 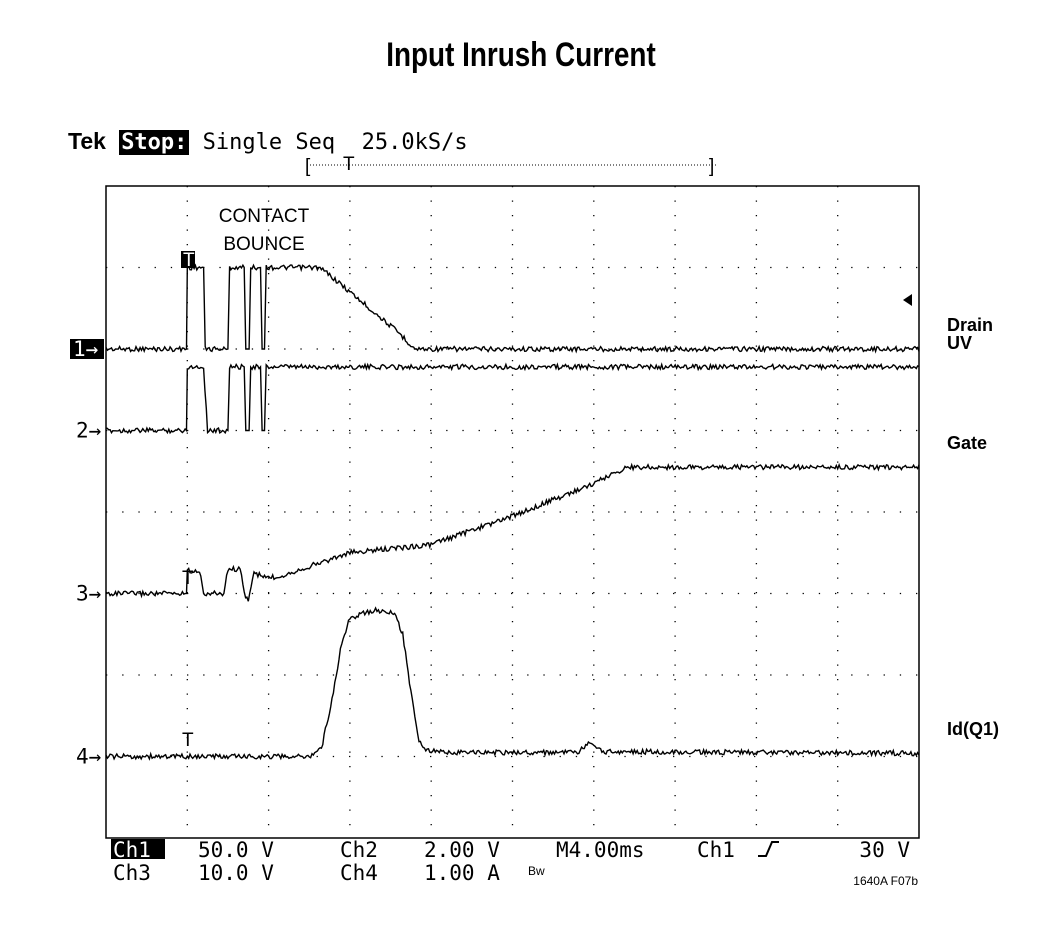 What do you see at coordinates (87, 141) in the screenshot?
I see `scope-brand: Tek` at bounding box center [87, 141].